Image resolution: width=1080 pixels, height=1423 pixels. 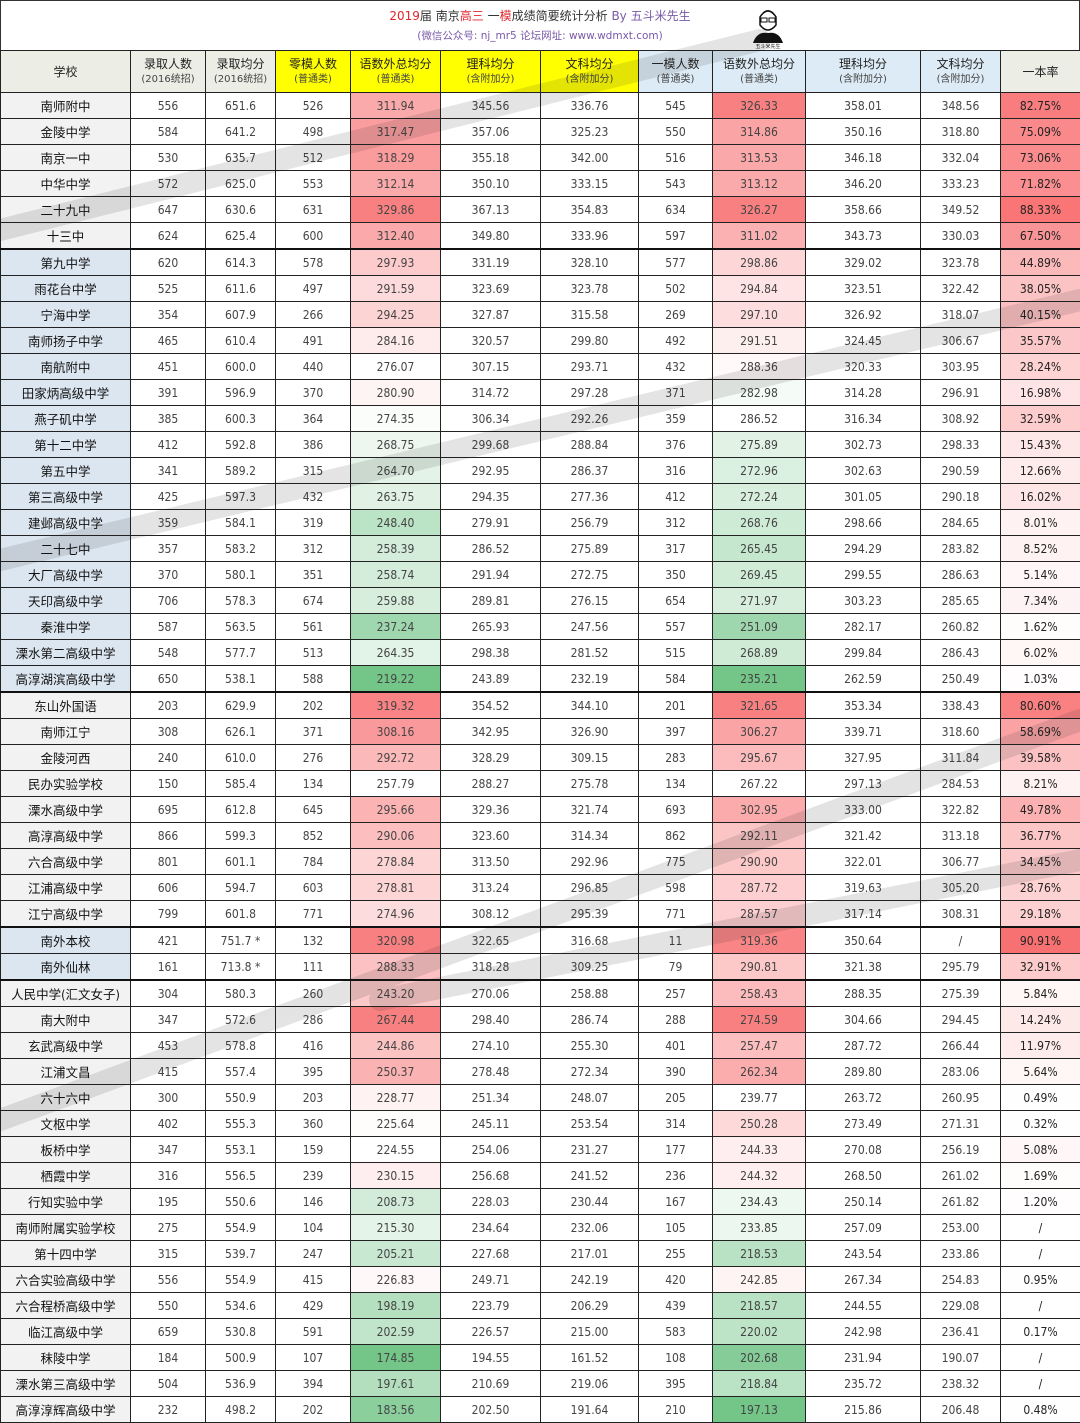 I want to click on mock0-count: 386, so click(x=313, y=445).